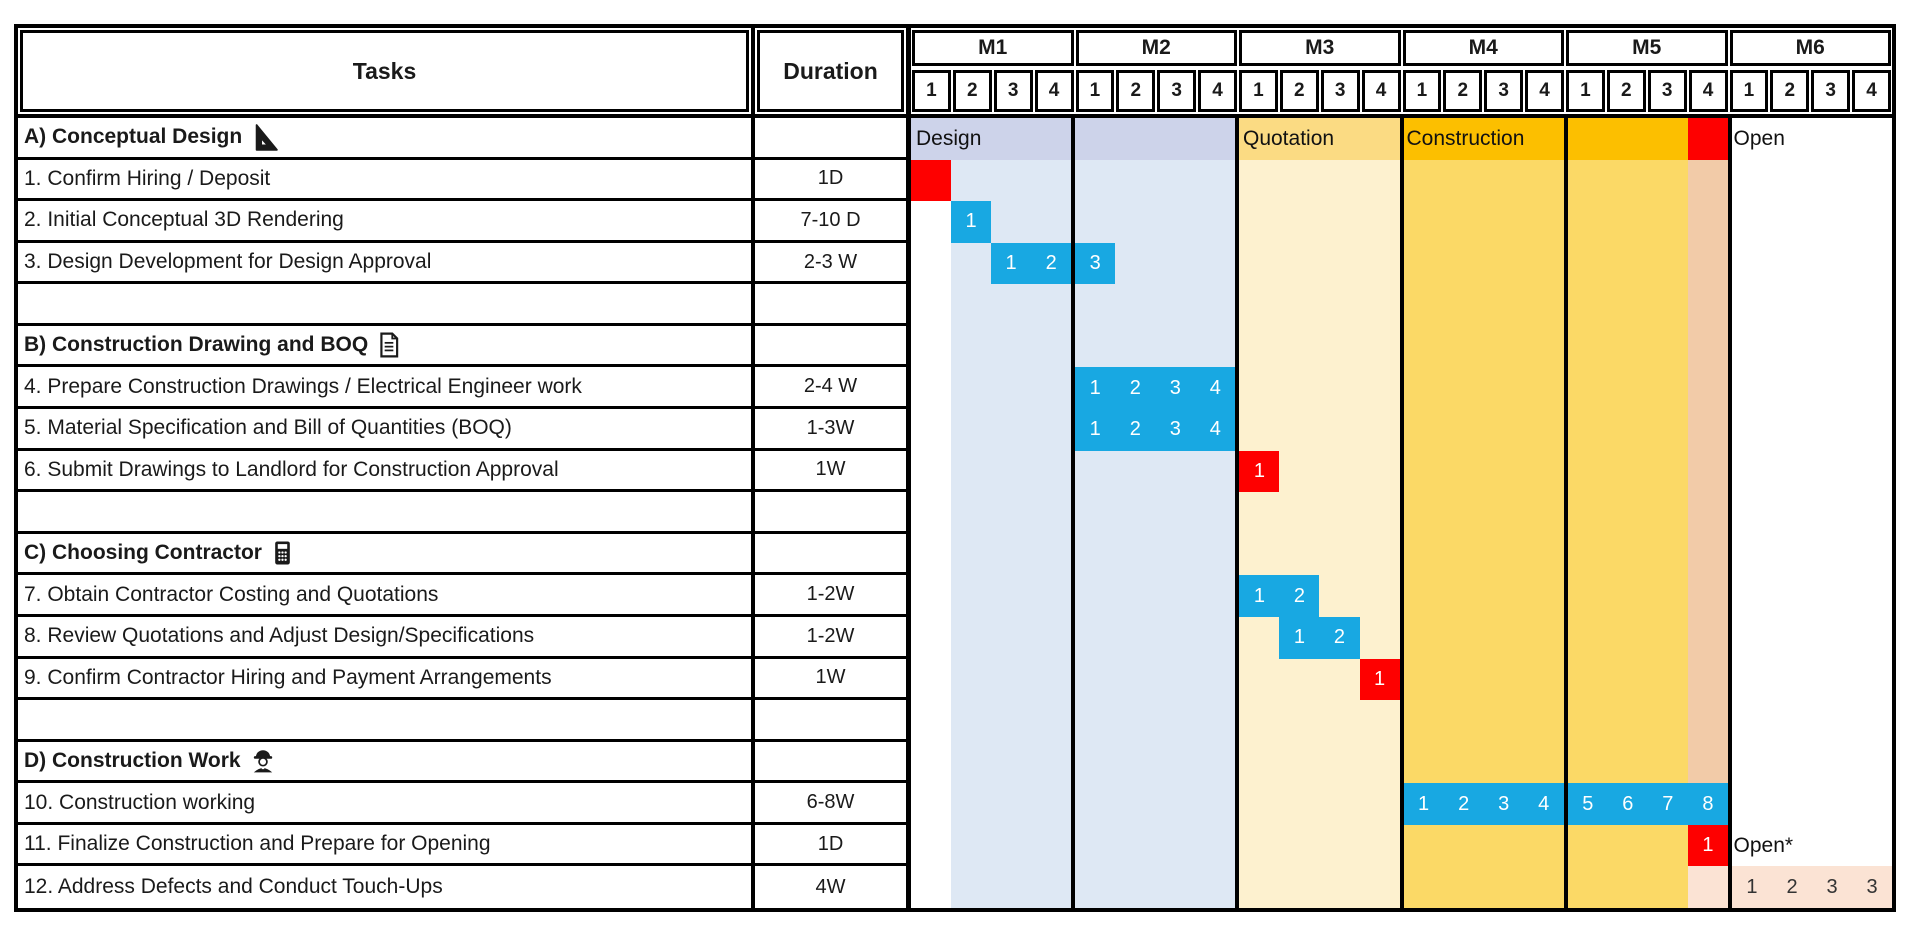  Describe the element at coordinates (1135, 430) in the screenshot. I see `gantt-bar-cell: 2` at that location.